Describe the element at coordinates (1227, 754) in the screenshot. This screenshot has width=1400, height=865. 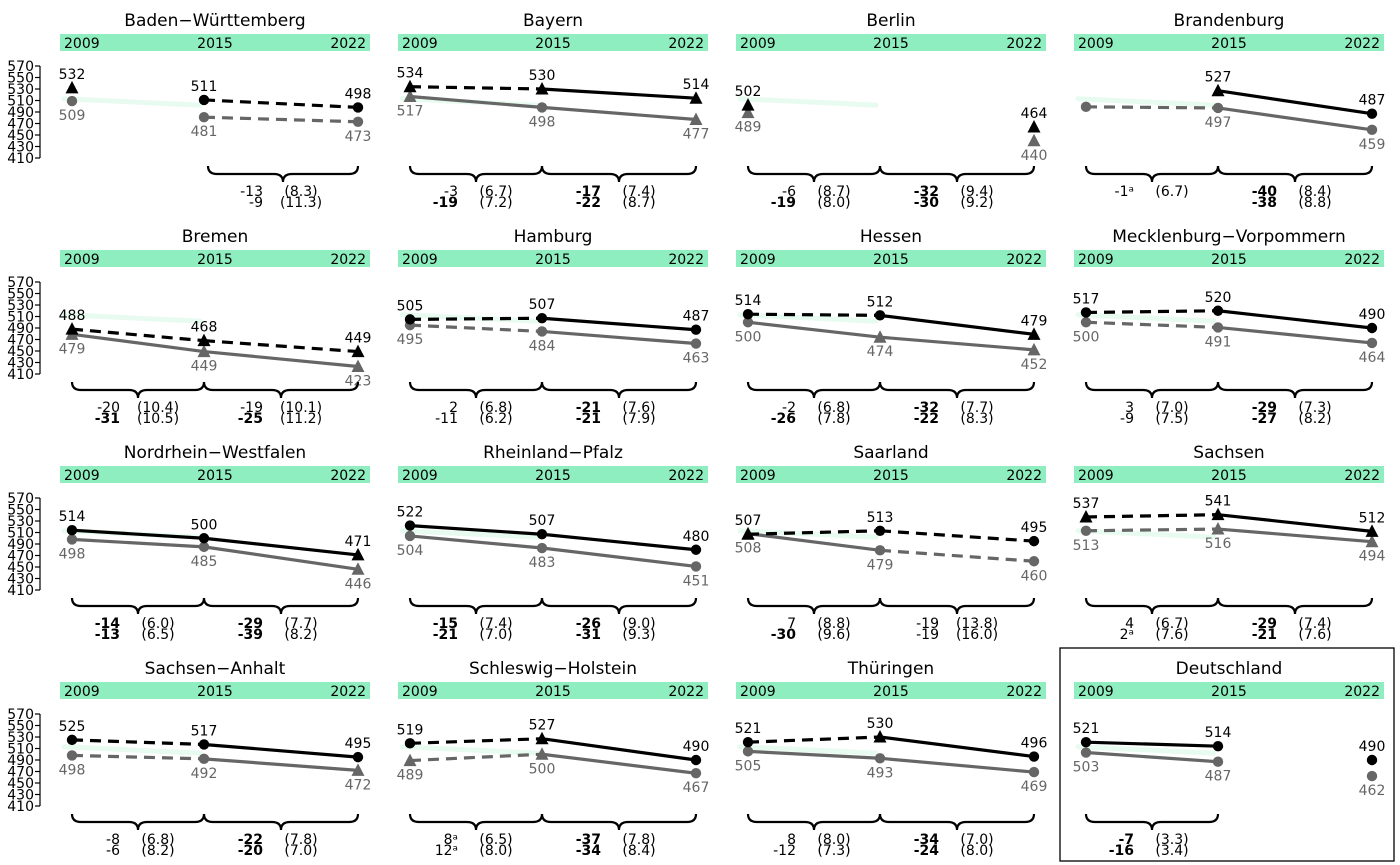
I see `panel-border` at that location.